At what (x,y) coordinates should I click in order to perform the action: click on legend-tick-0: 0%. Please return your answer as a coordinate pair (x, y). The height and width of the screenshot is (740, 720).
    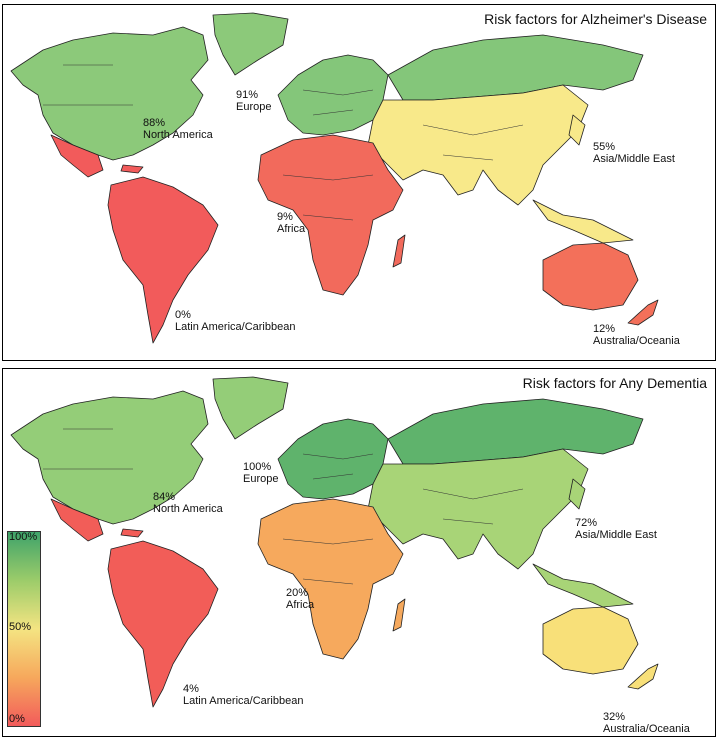
    Looking at the image, I should click on (17, 719).